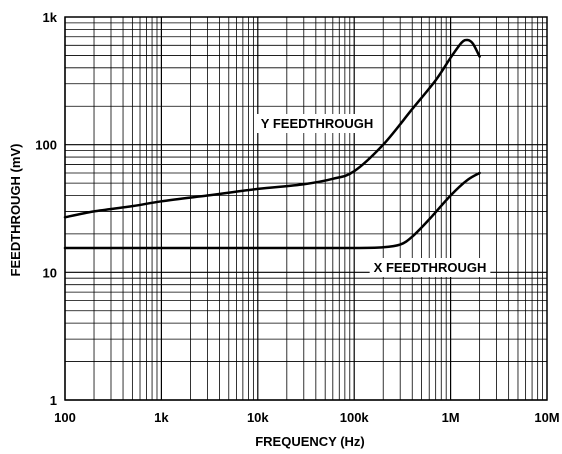 Image resolution: width=562 pixels, height=454 pixels. Describe the element at coordinates (546, 417) in the screenshot. I see `x-tick-label: 10M` at that location.